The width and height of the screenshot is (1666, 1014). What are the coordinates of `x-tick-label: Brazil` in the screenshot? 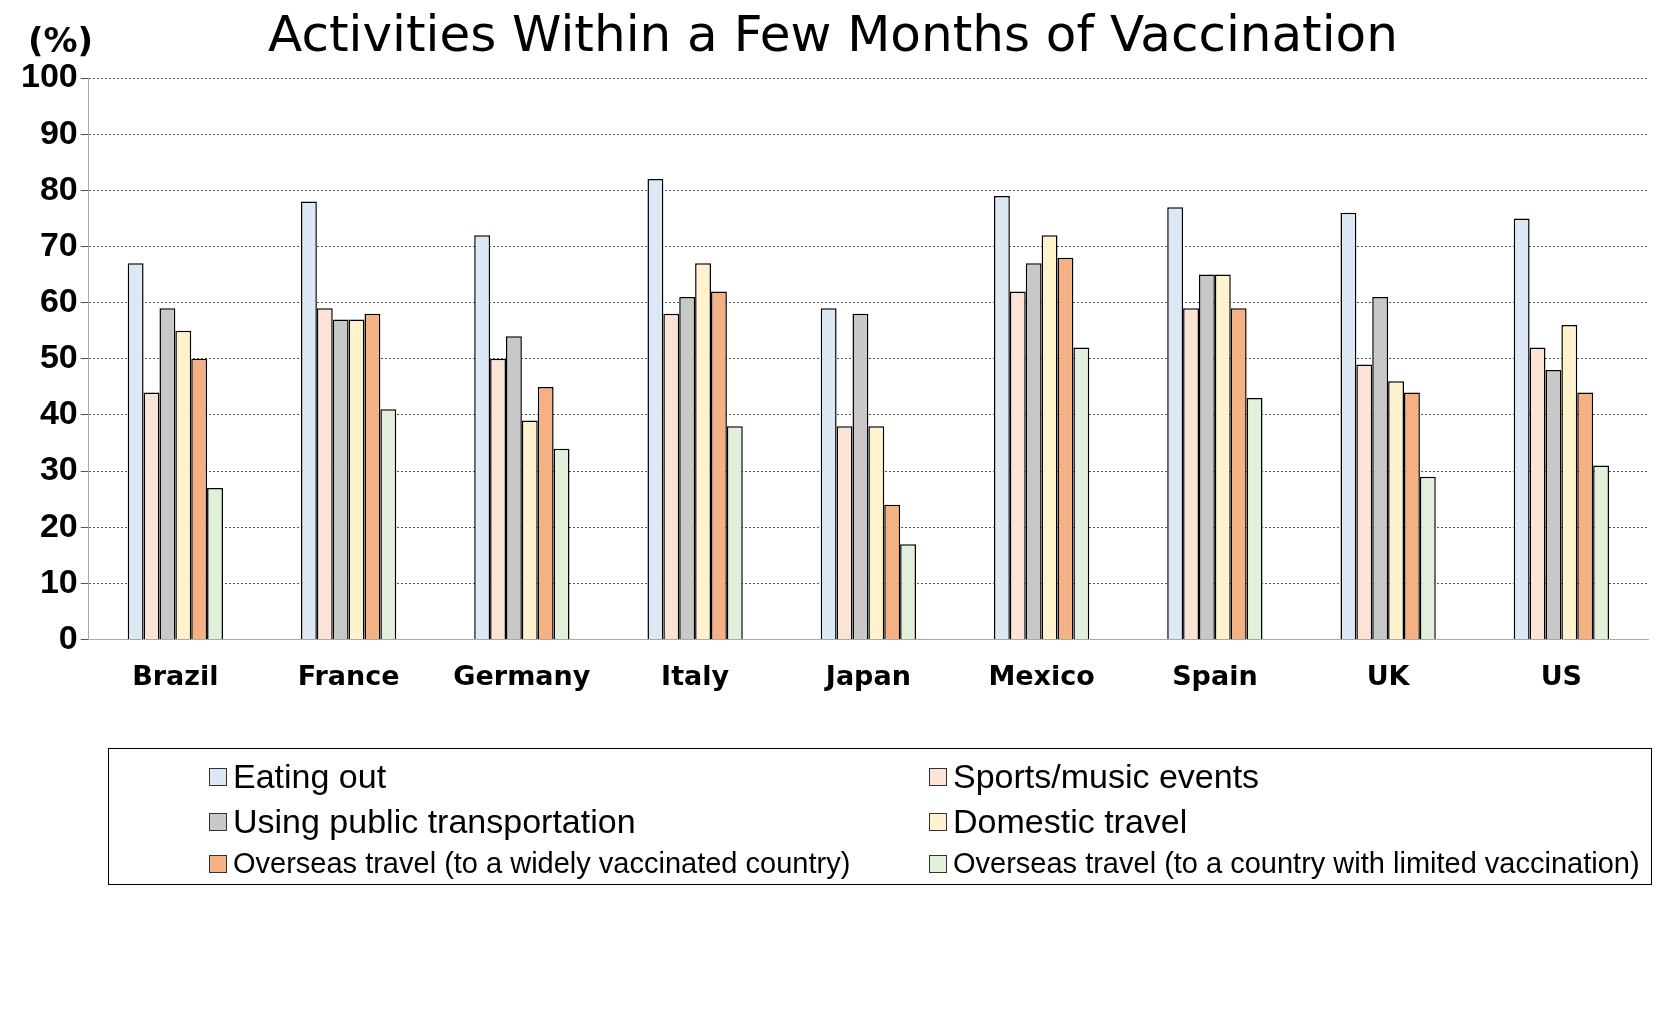 It's located at (175, 675).